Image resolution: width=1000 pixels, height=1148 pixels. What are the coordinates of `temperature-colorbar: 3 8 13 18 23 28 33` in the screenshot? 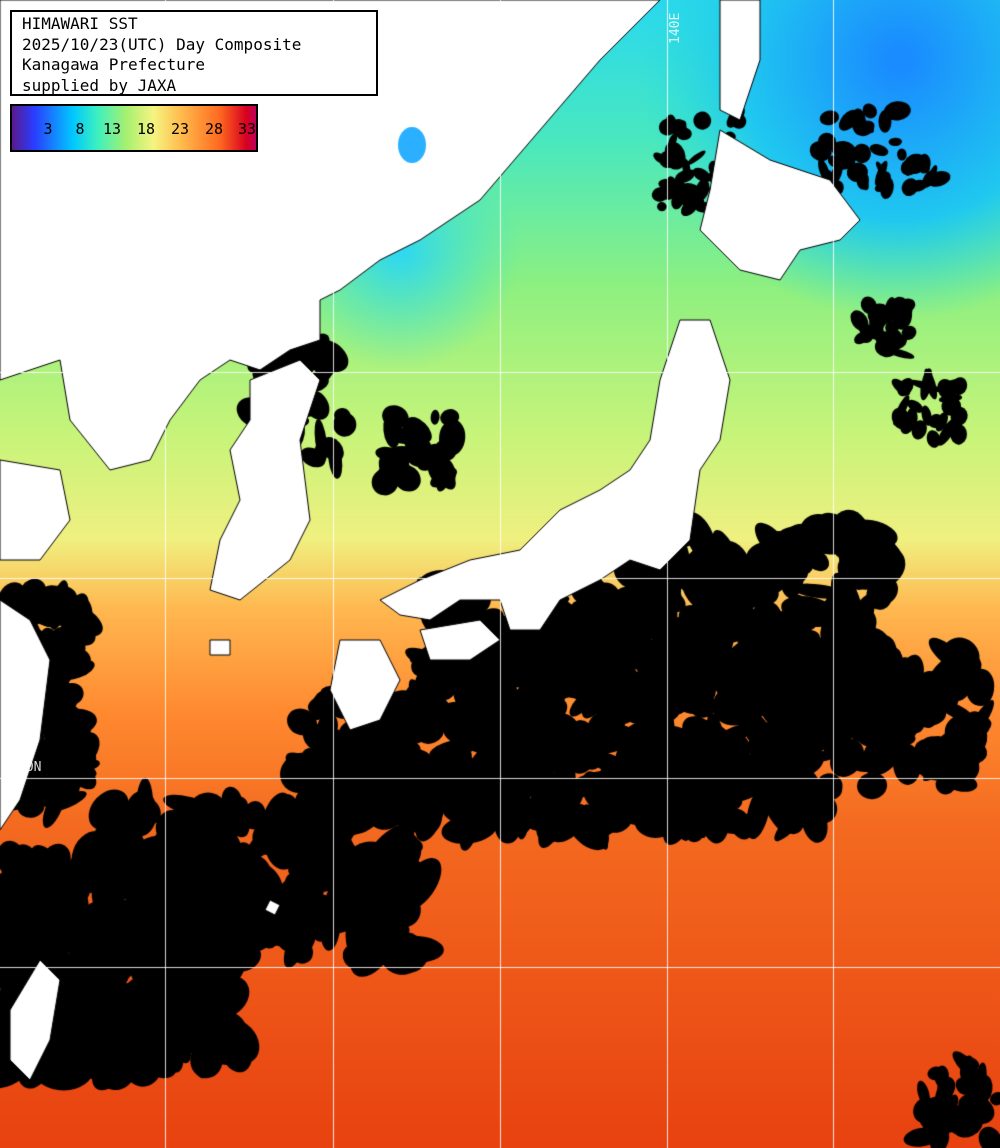 It's located at (134, 128).